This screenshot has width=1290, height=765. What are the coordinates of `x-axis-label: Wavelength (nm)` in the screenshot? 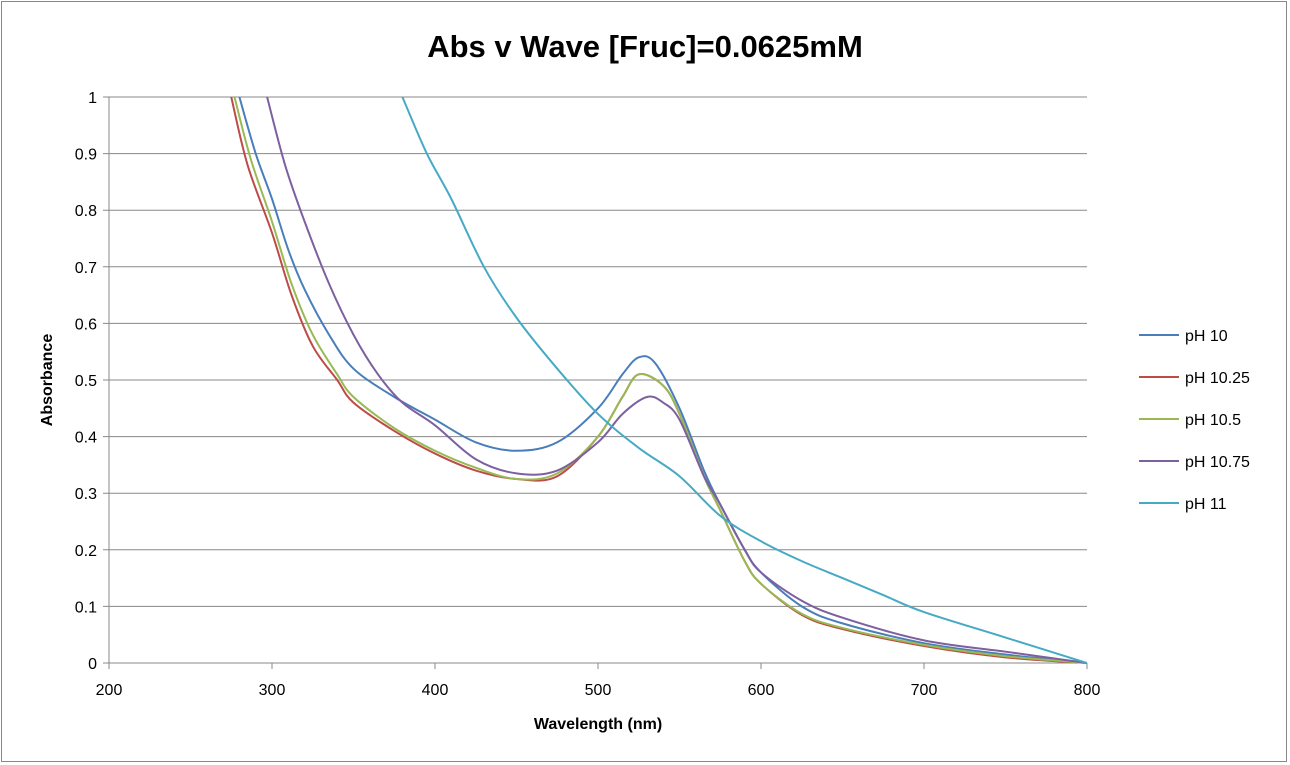 It's located at (598, 724).